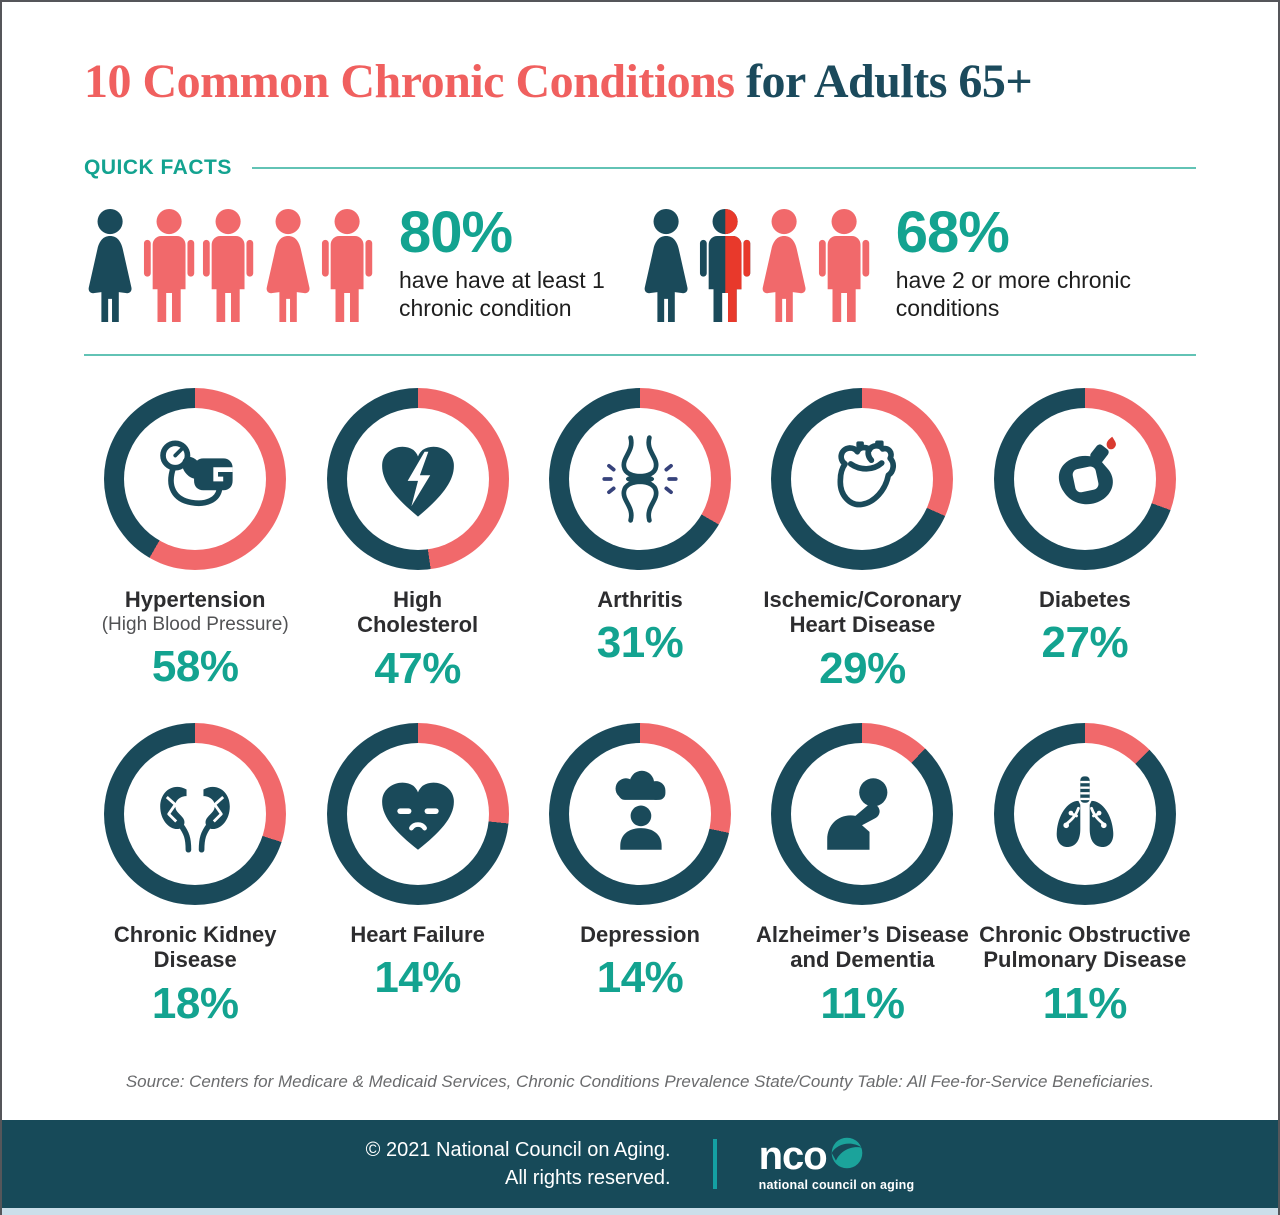 This screenshot has height=1215, width=1280. What do you see at coordinates (793, 1155) in the screenshot?
I see `ncoa-logo-text: nco` at bounding box center [793, 1155].